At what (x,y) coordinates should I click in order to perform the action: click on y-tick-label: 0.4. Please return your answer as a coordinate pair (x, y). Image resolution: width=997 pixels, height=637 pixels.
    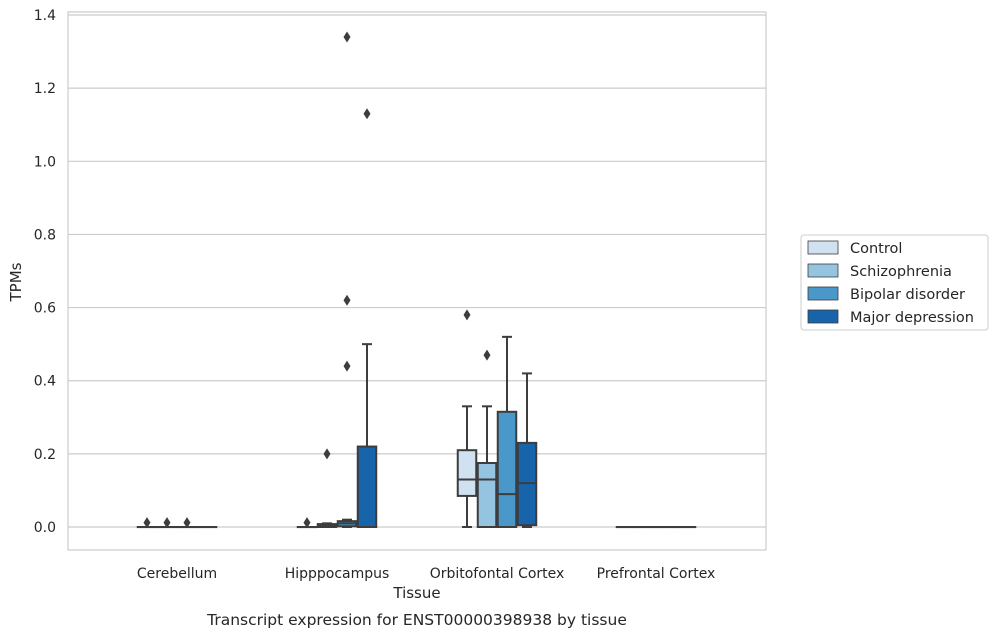
    Looking at the image, I should click on (45, 382).